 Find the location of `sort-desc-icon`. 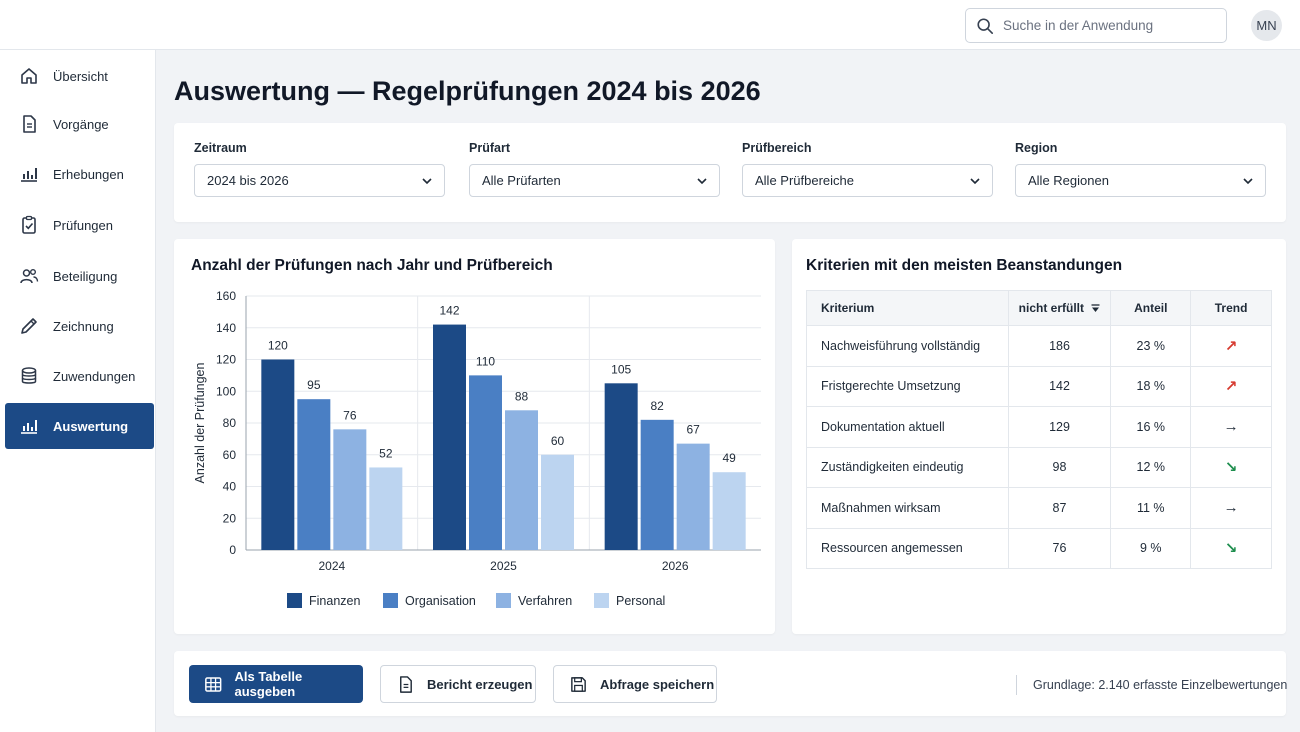

sort-desc-icon is located at coordinates (1095, 308).